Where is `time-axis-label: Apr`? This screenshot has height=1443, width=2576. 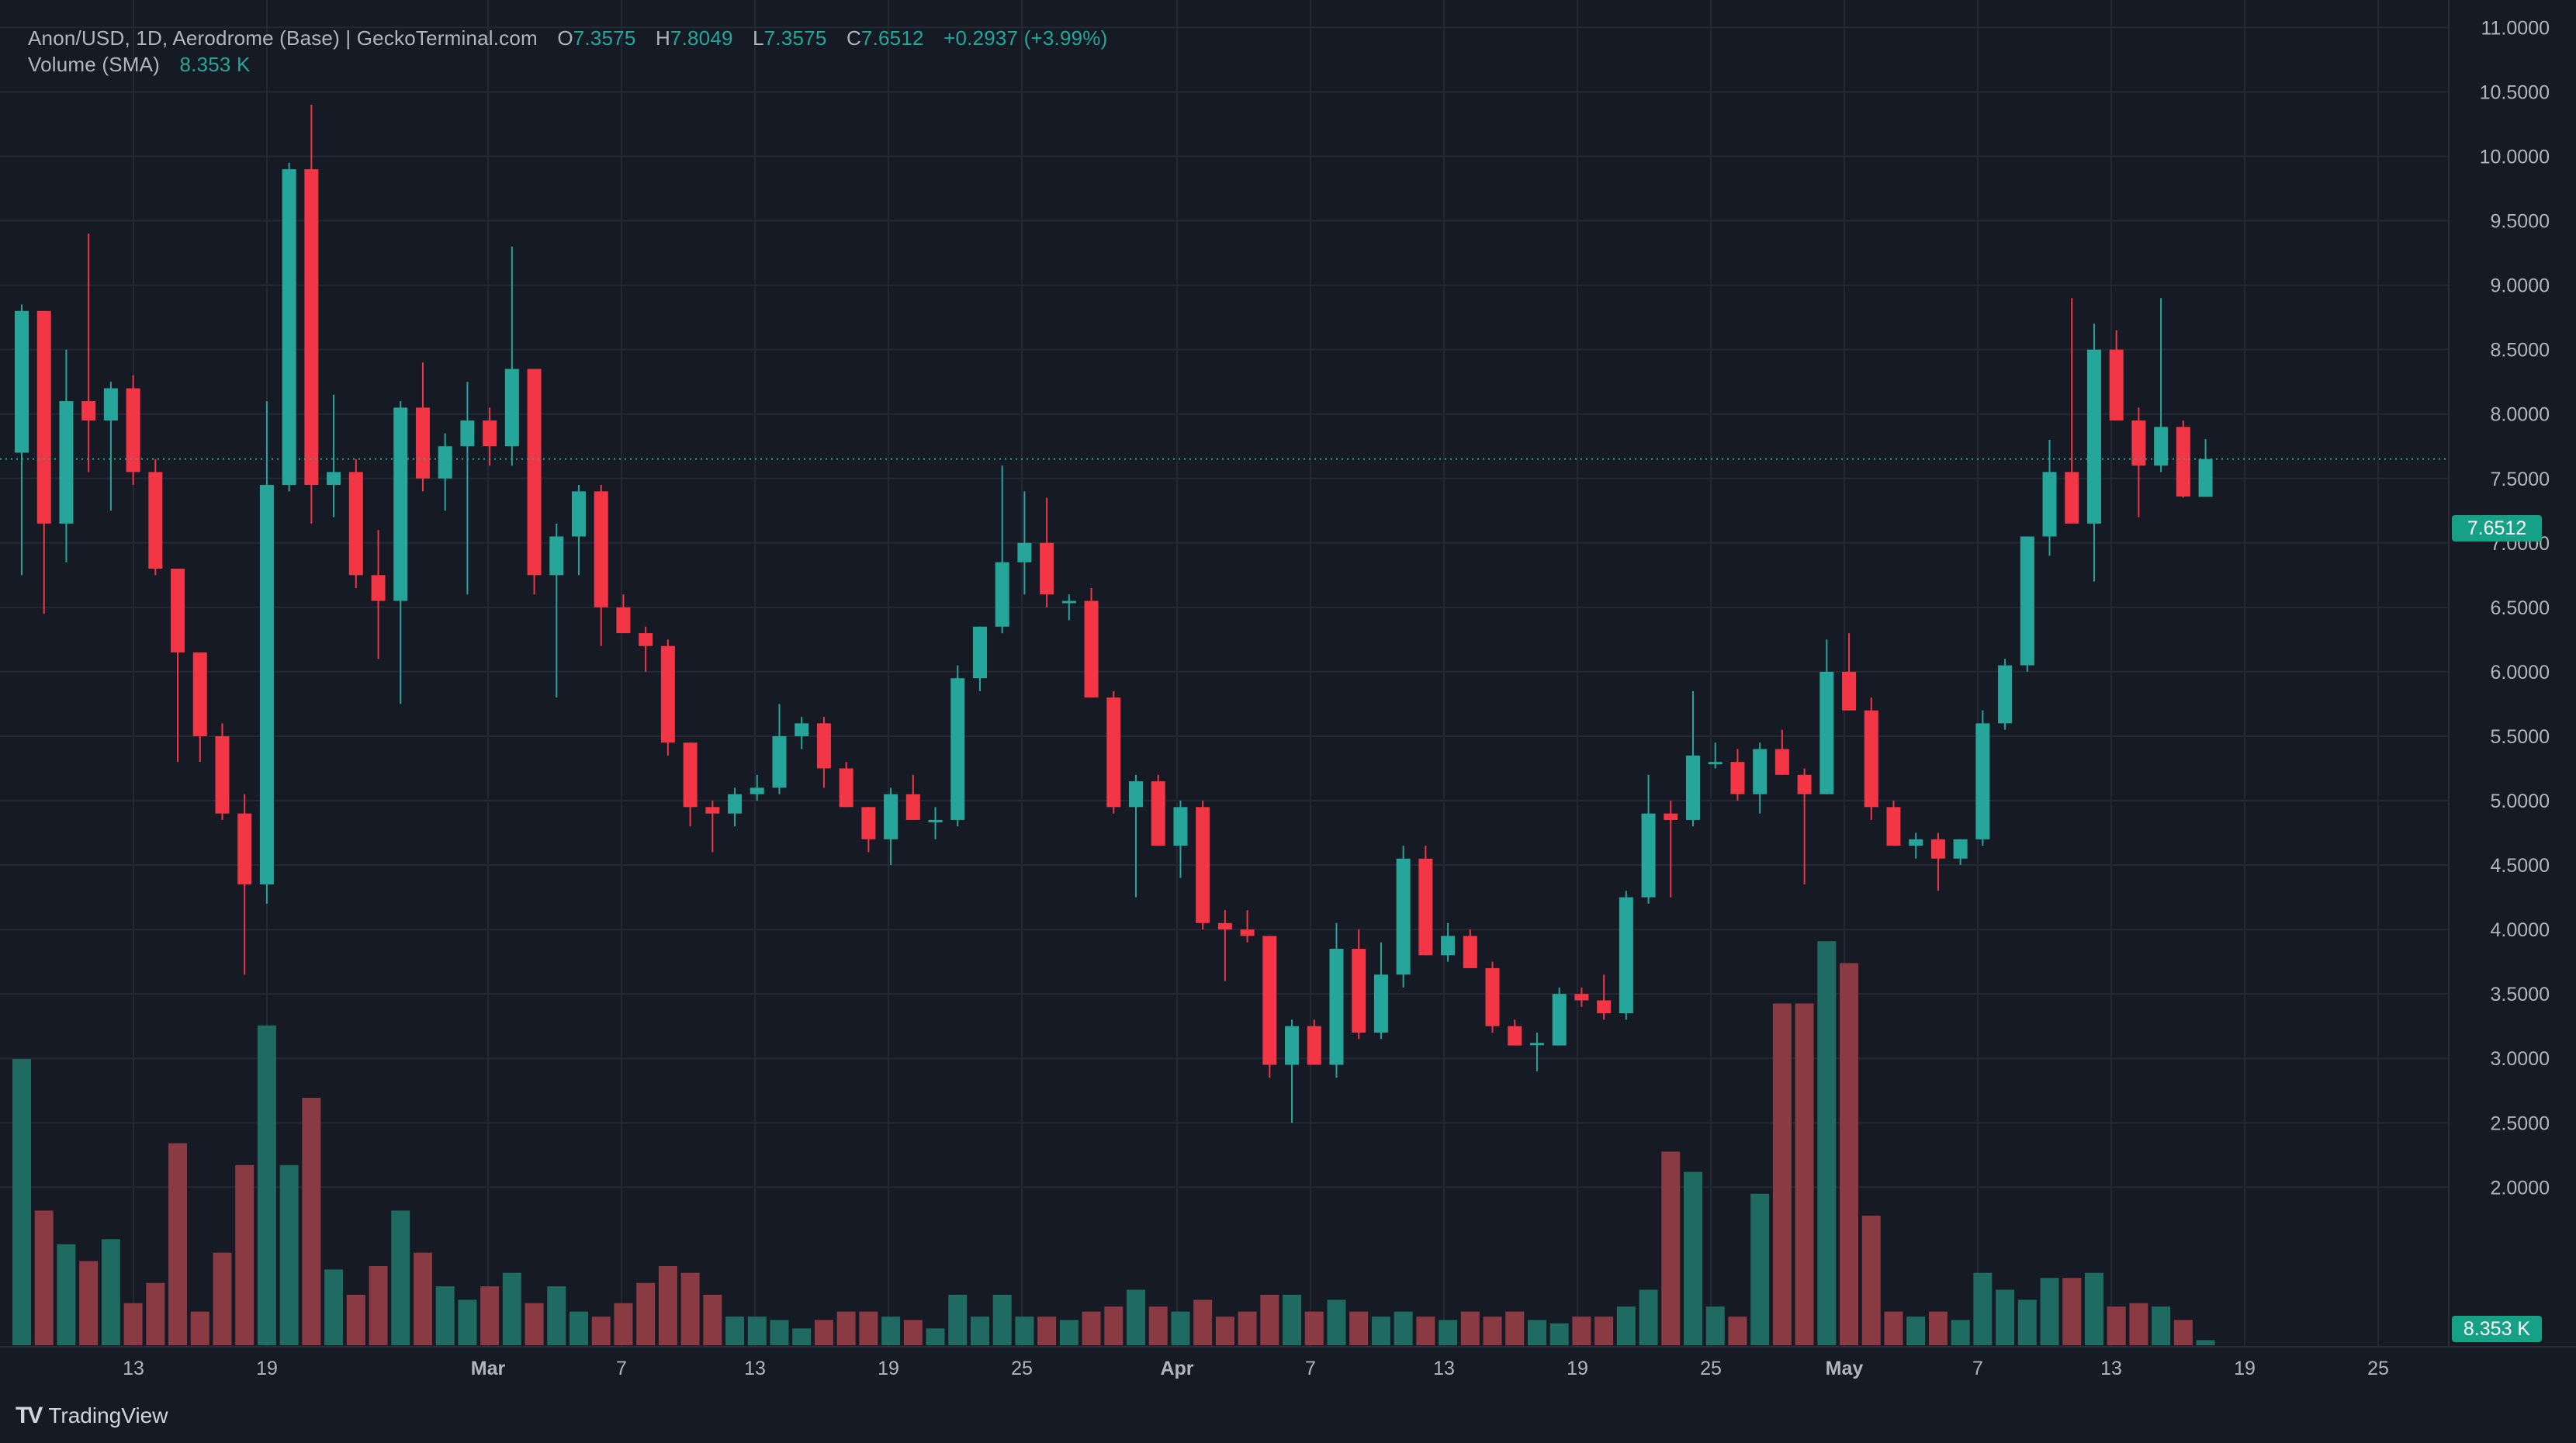
time-axis-label: Apr is located at coordinates (1176, 1368).